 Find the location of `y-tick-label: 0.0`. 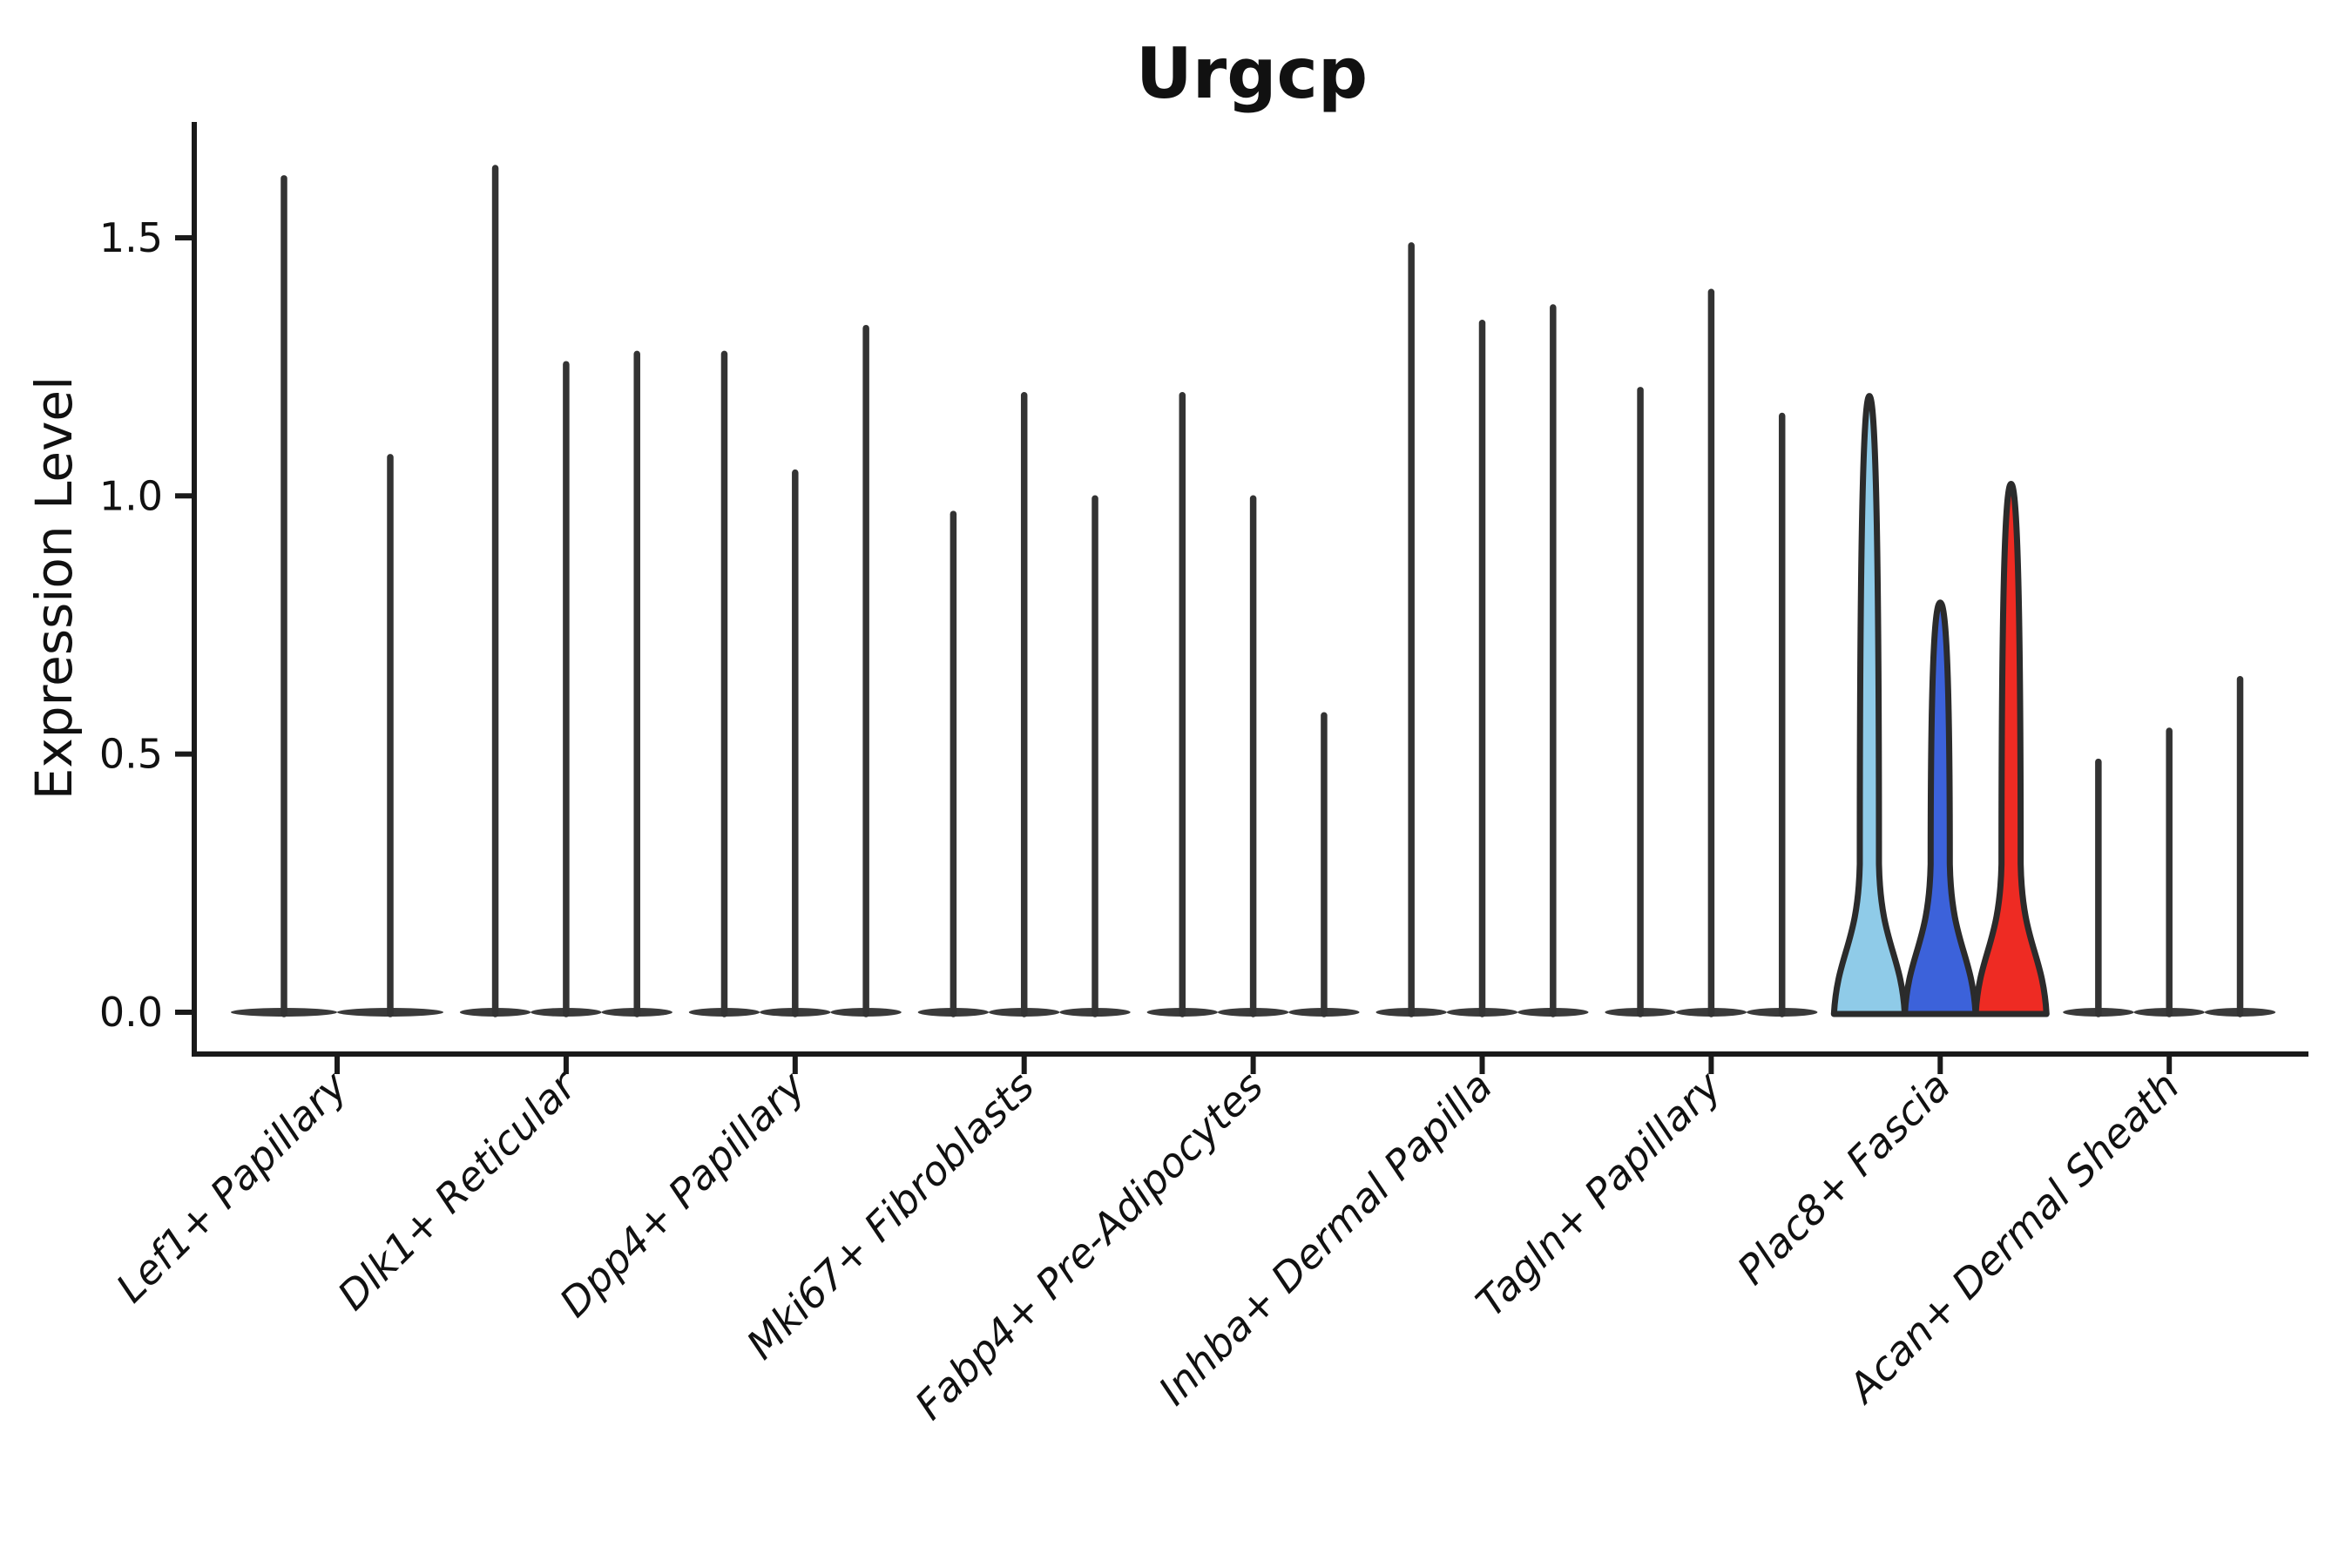

y-tick-label: 0.0 is located at coordinates (131, 1013).